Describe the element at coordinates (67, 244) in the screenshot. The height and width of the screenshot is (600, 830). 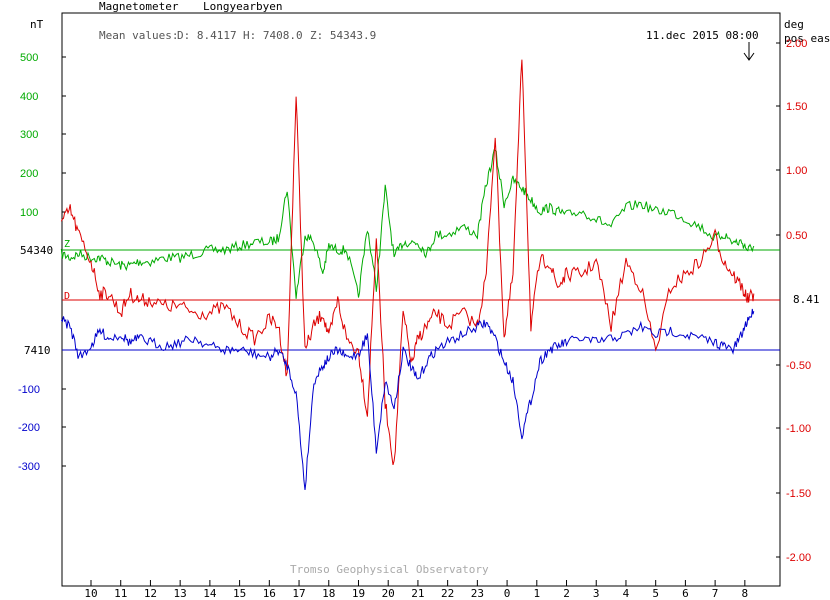
I see `z-series-tag: Z` at that location.